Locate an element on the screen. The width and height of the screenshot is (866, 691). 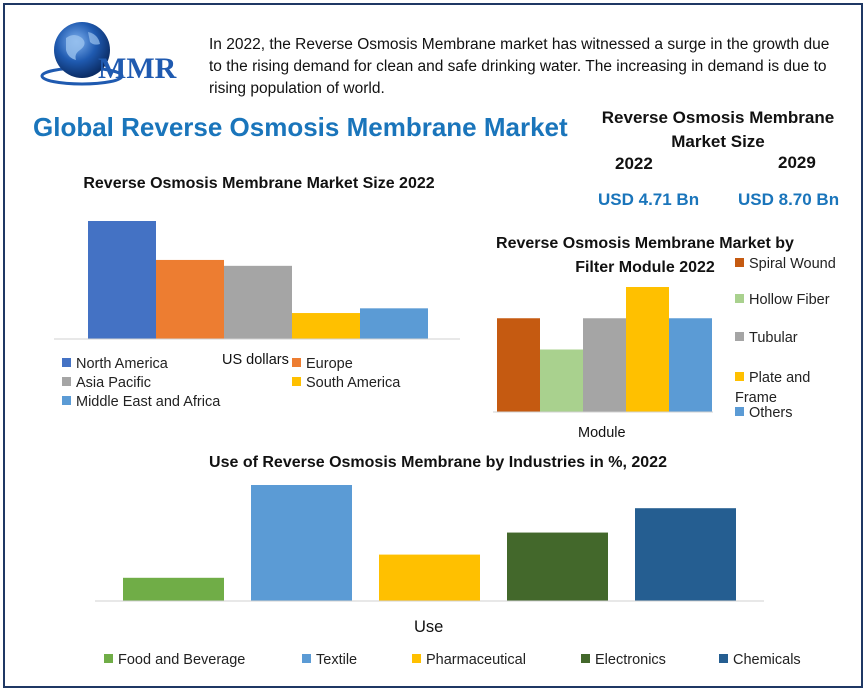
chart3-legend-item-3: Electronics is located at coordinates (623, 660).